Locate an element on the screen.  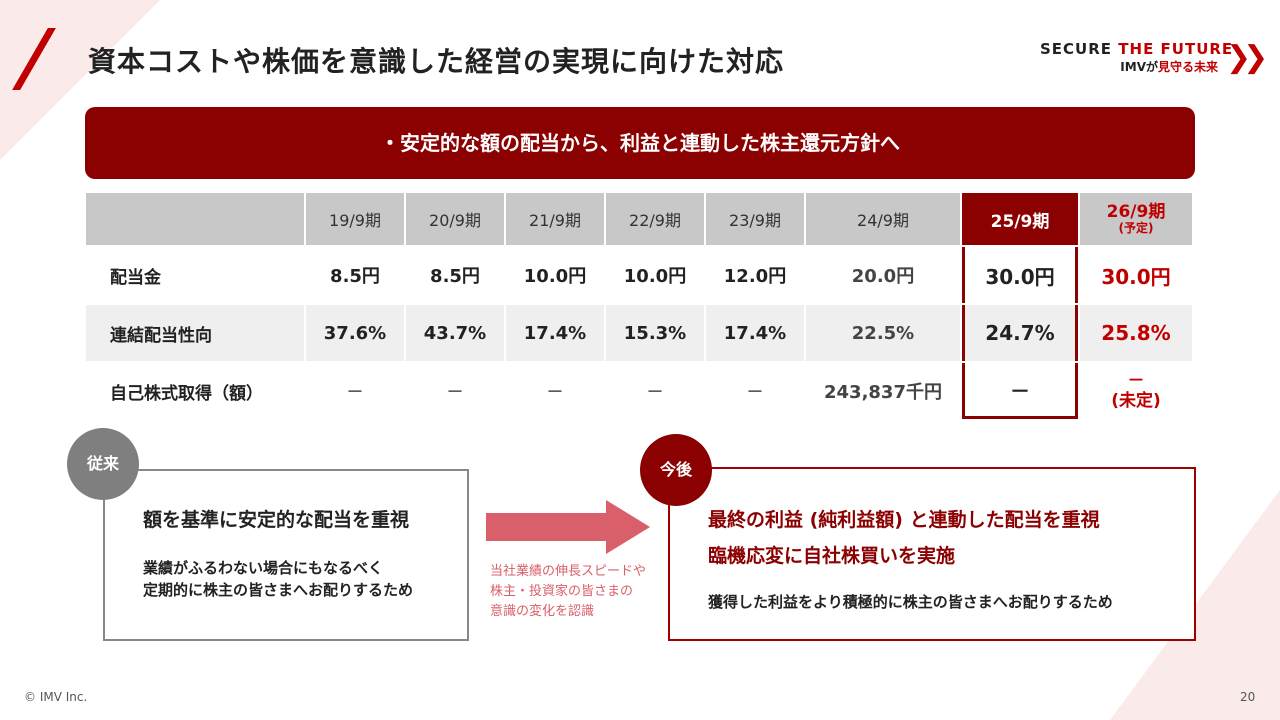
page-title: 資本コストや株価を意識した経営の実現に向けた対応 is located at coordinates (436, 61).